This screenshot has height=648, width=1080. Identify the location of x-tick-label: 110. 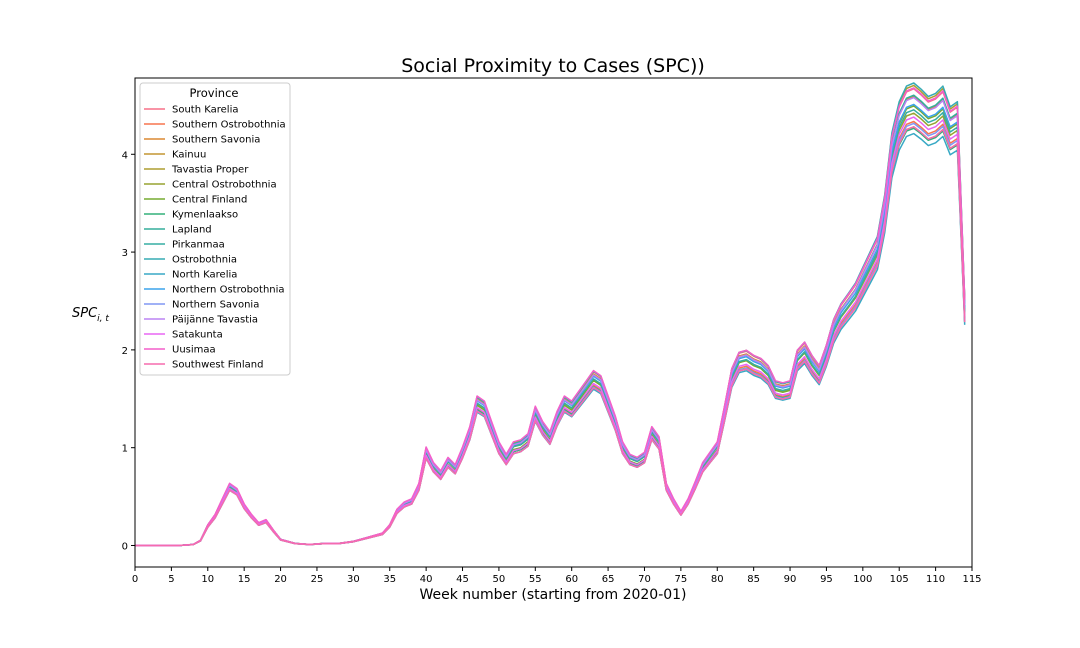
(935, 579).